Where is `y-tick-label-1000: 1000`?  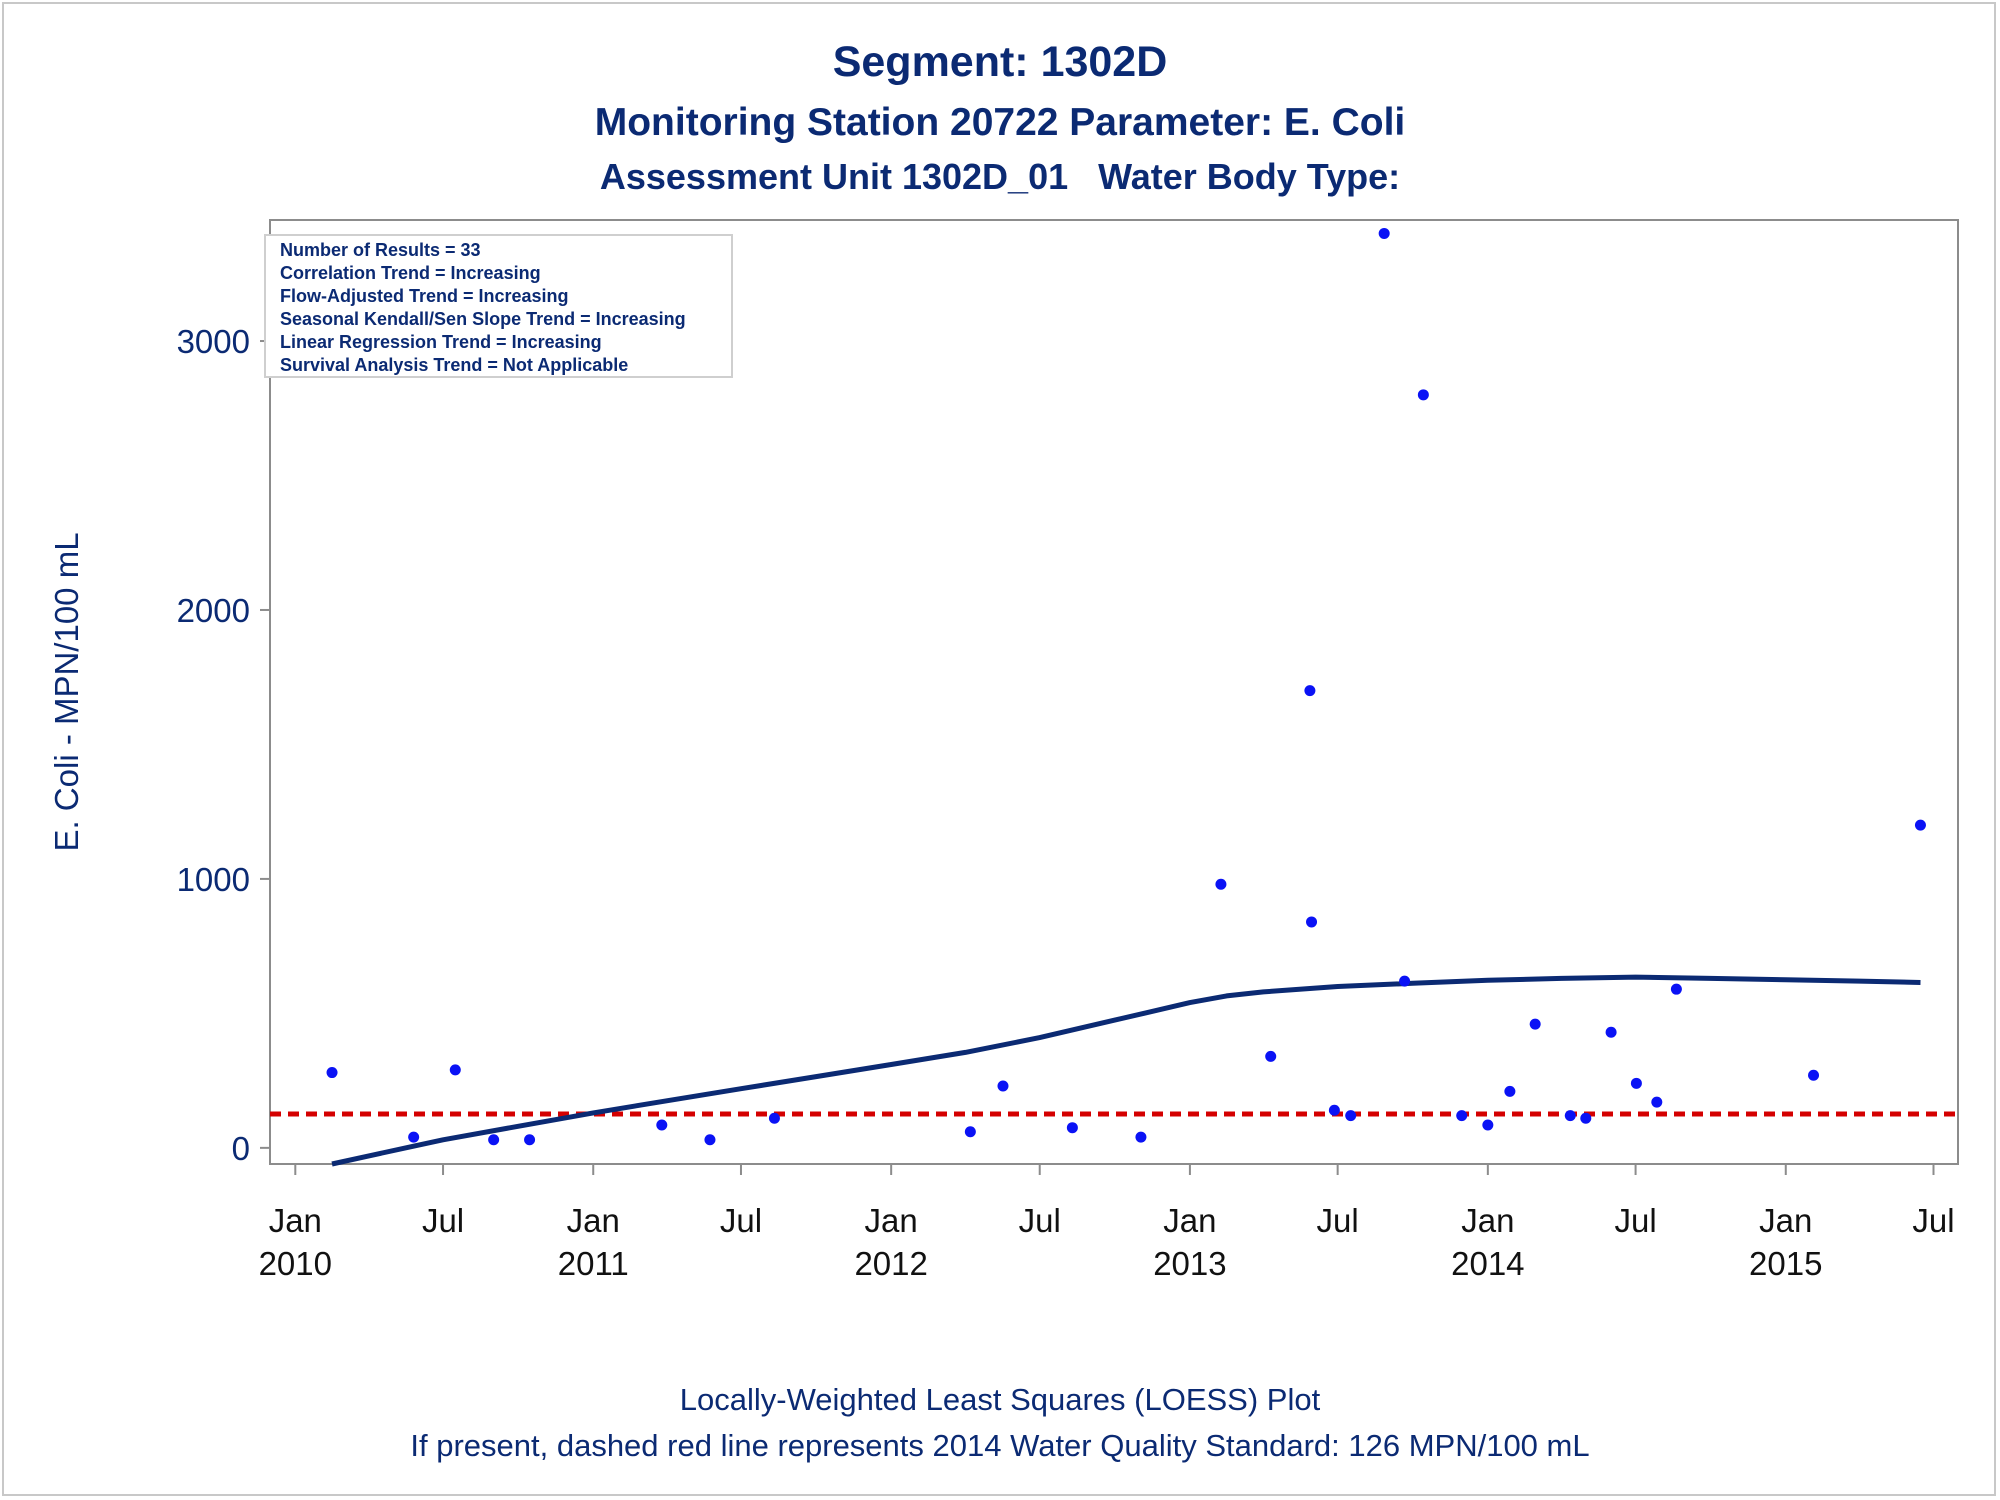 y-tick-label-1000: 1000 is located at coordinates (213, 879).